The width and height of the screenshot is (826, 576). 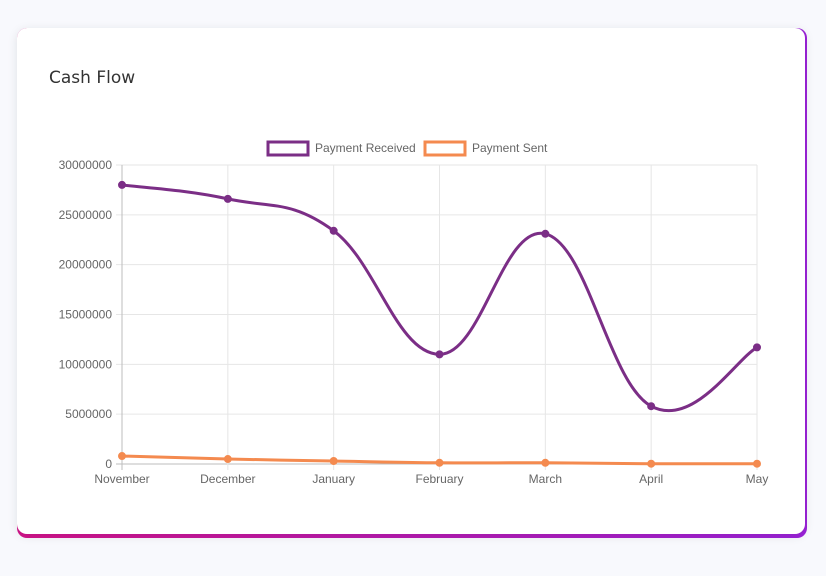 I want to click on legend: Payment Received Payment Sent, so click(x=407, y=148).